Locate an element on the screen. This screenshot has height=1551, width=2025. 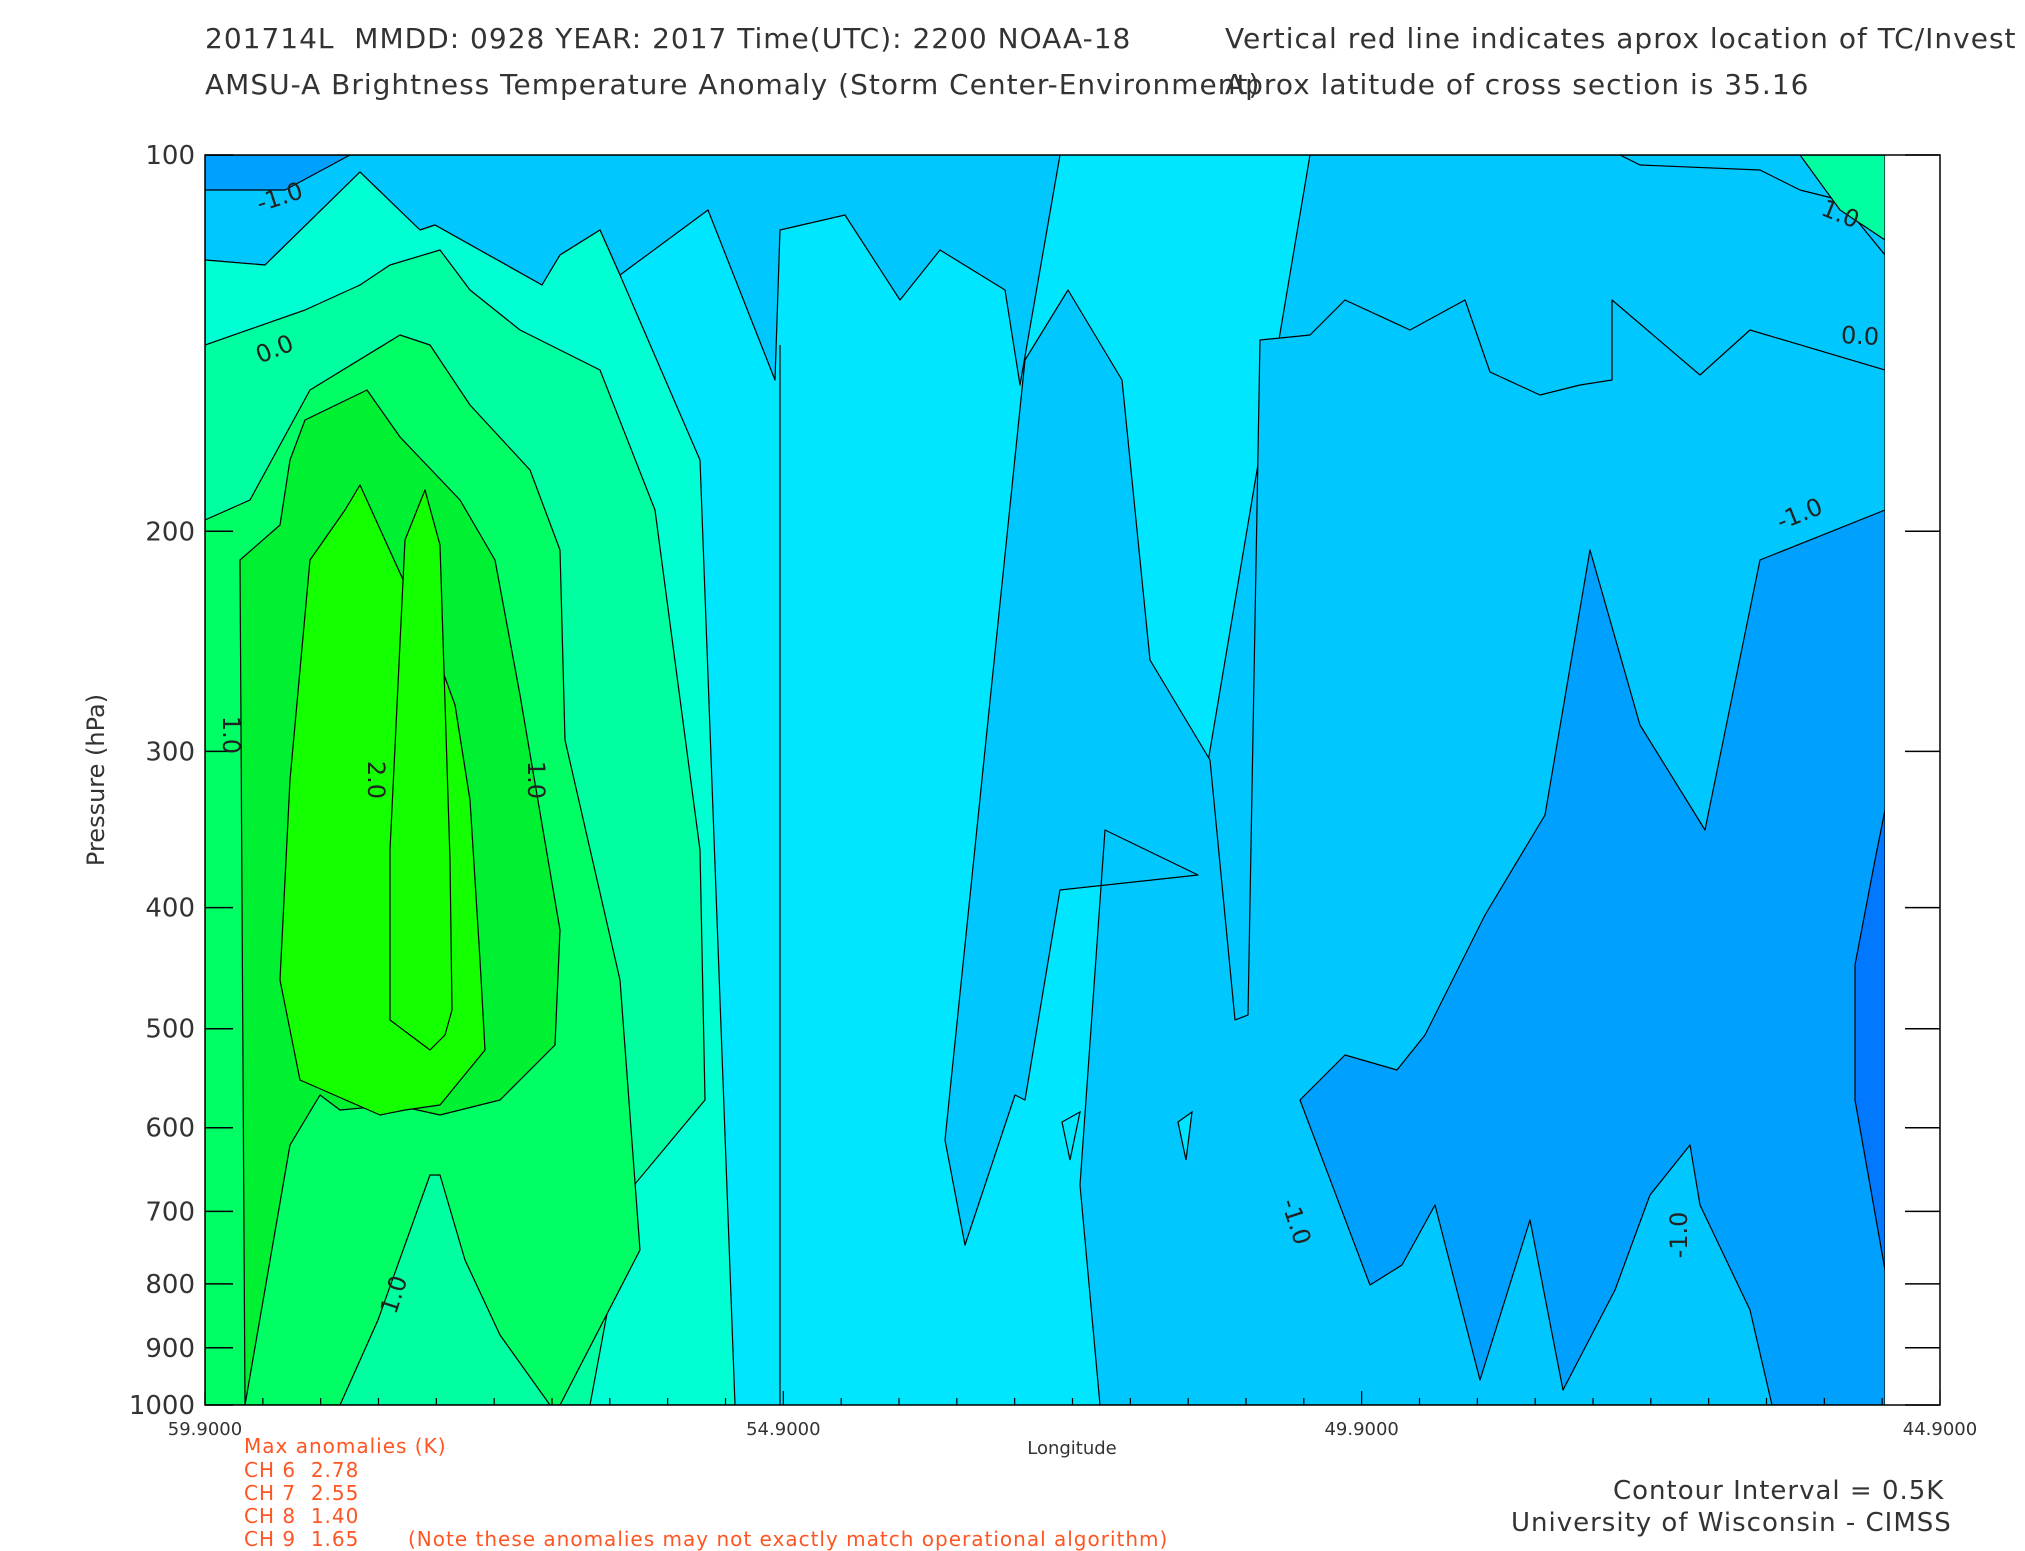
y-tick-label: 700 is located at coordinates (170, 1212).